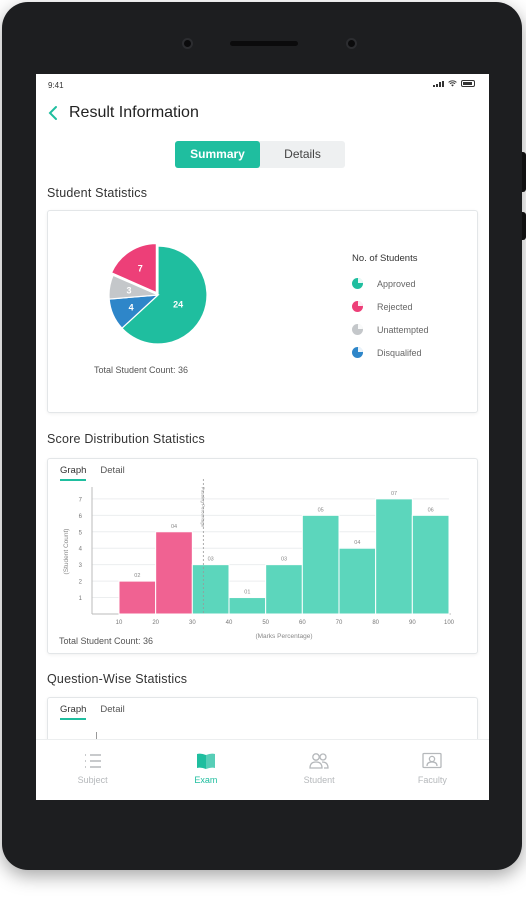 This screenshot has width=526, height=900. I want to click on legend-item-rejected: Rejected, so click(390, 306).